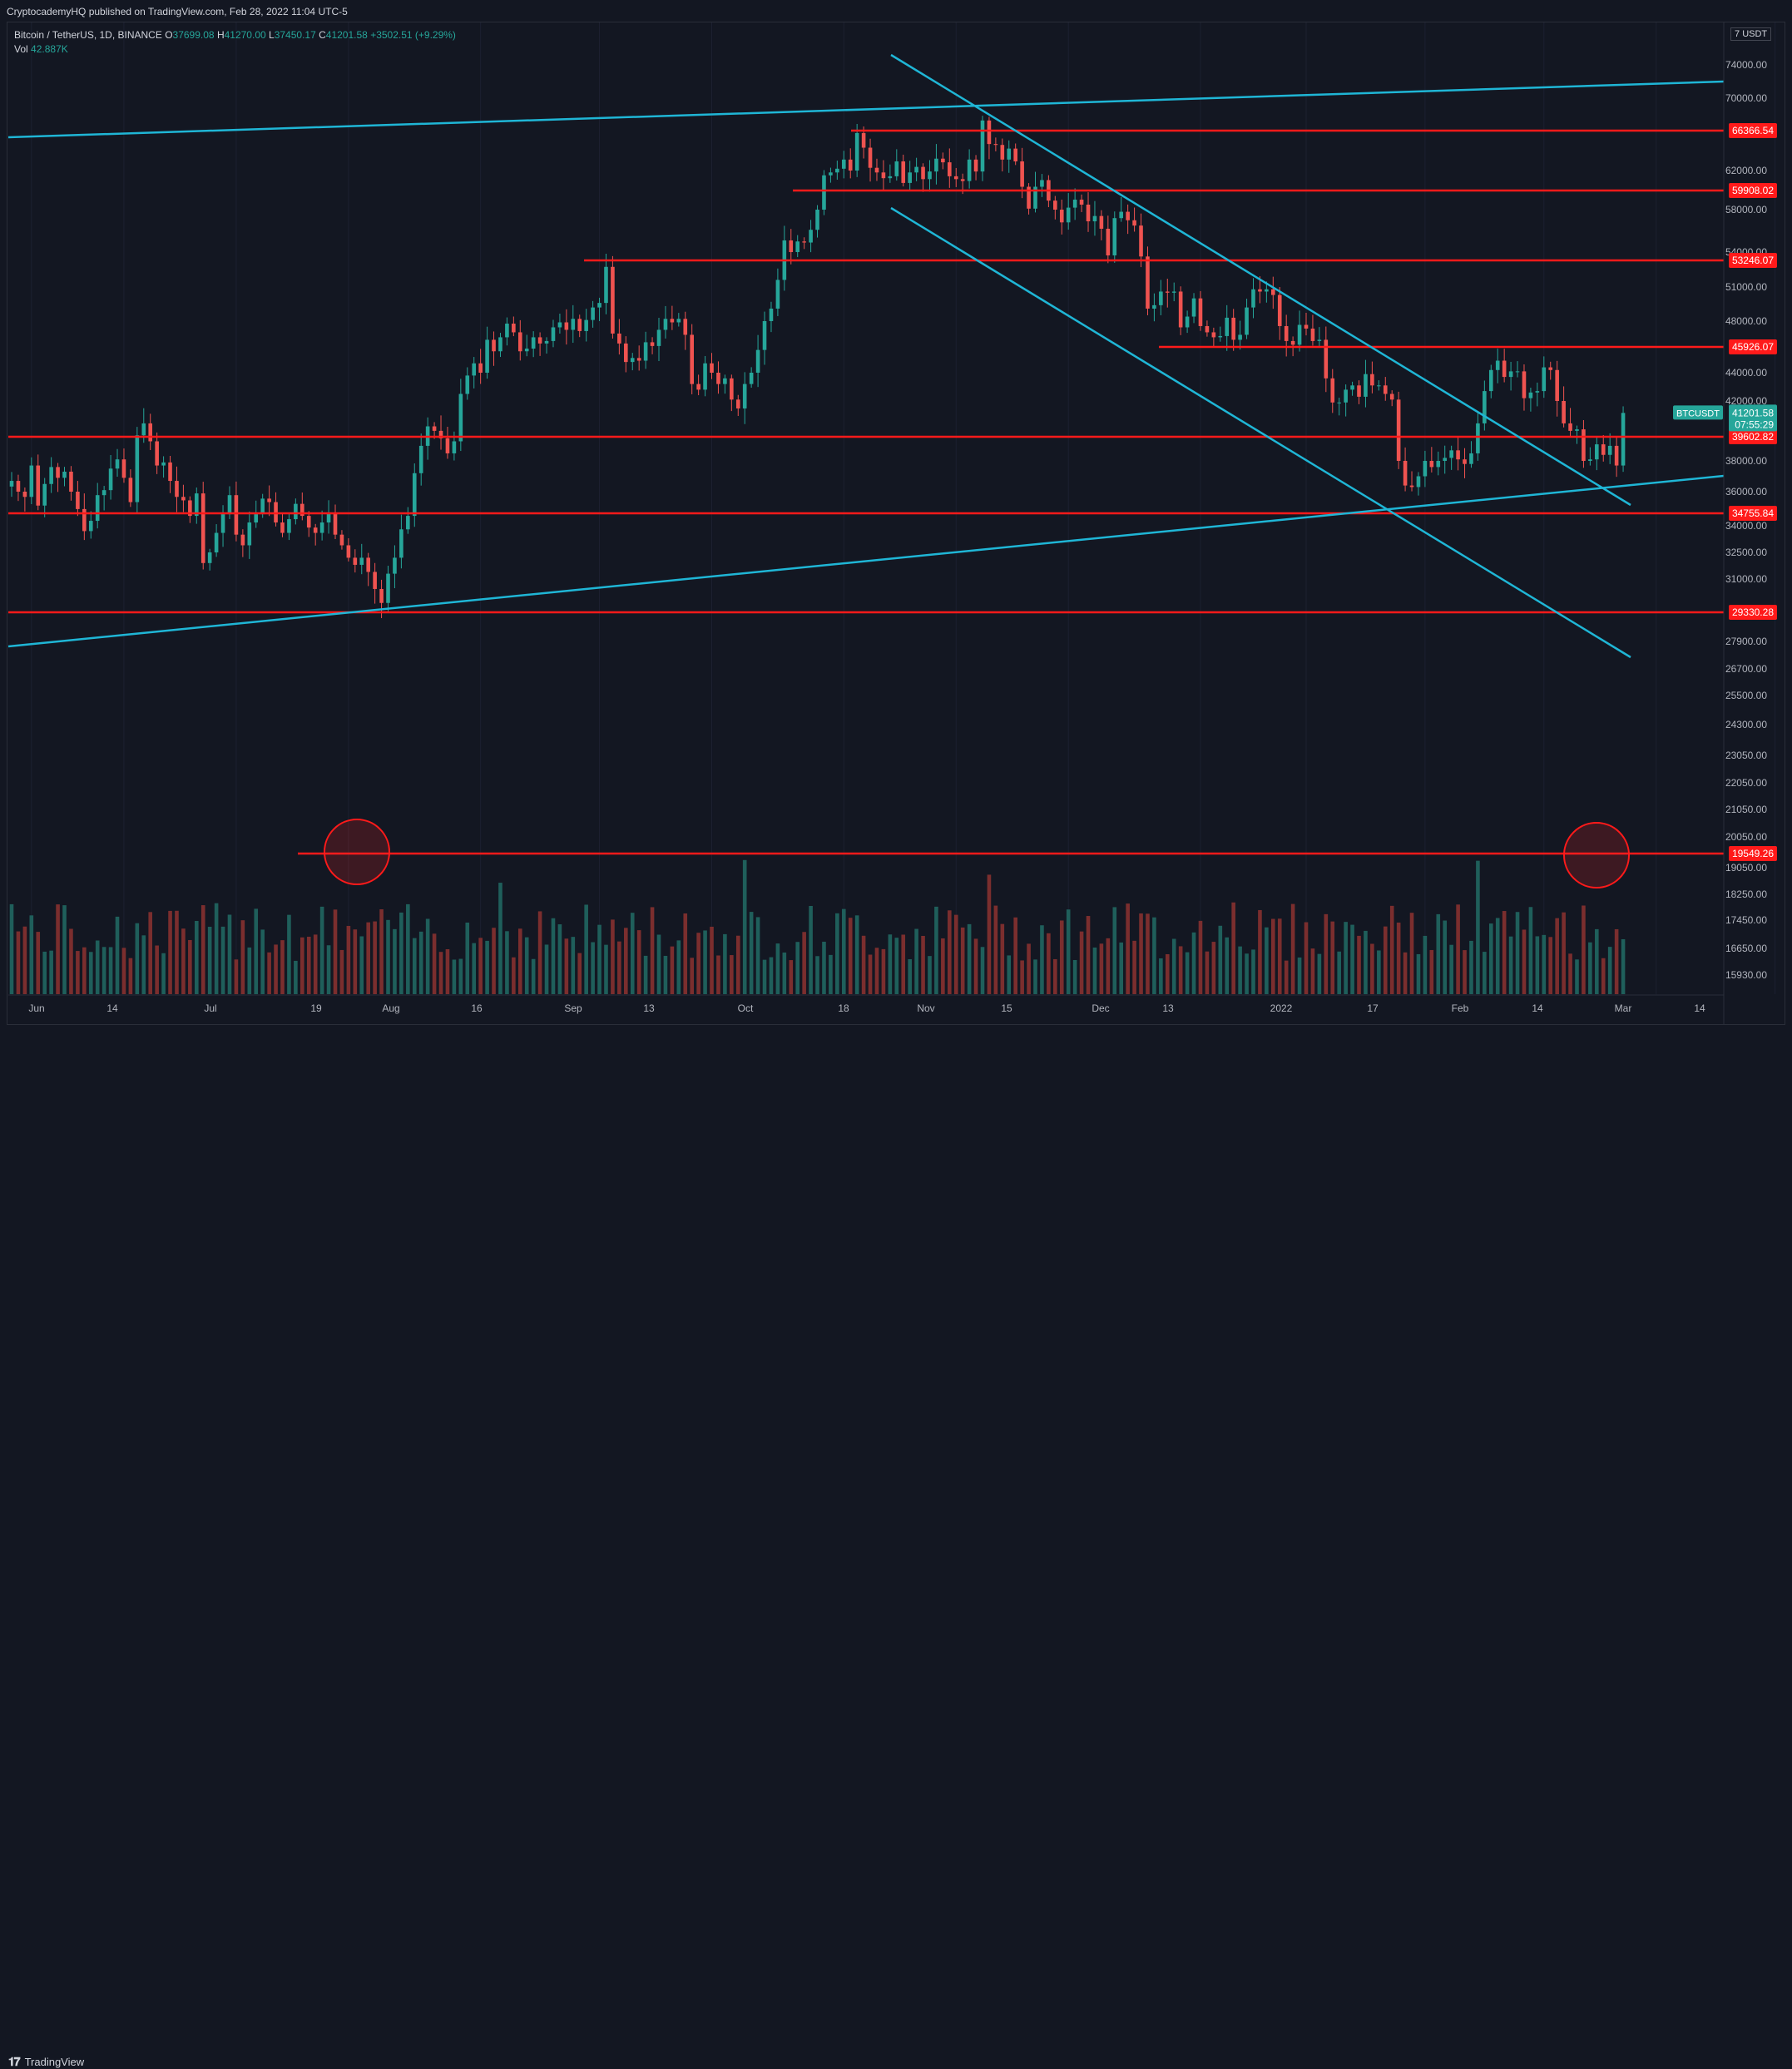 Image resolution: width=1792 pixels, height=2069 pixels. I want to click on tradingview-brand: 𝟏𝟕 TradingView, so click(46, 2062).